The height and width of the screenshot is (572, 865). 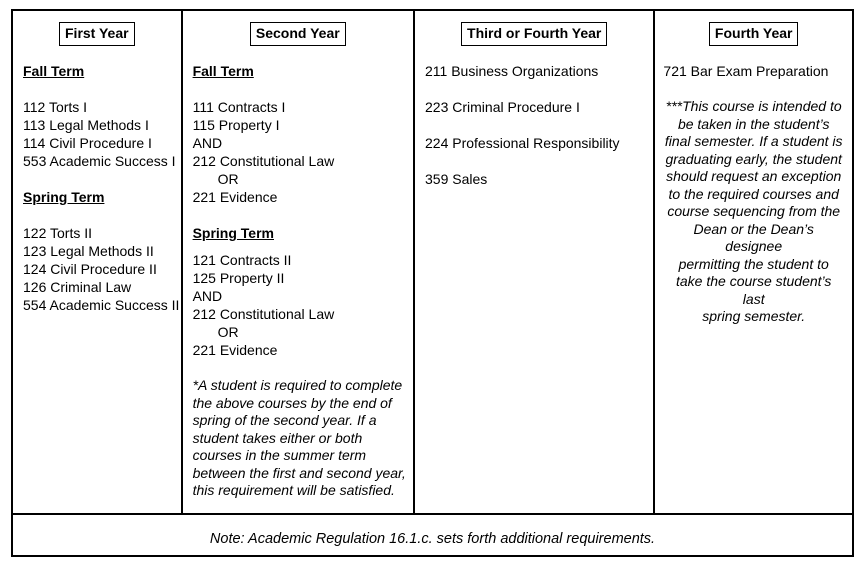 I want to click on column-header-fourth-year: Fourth Year, so click(x=753, y=34).